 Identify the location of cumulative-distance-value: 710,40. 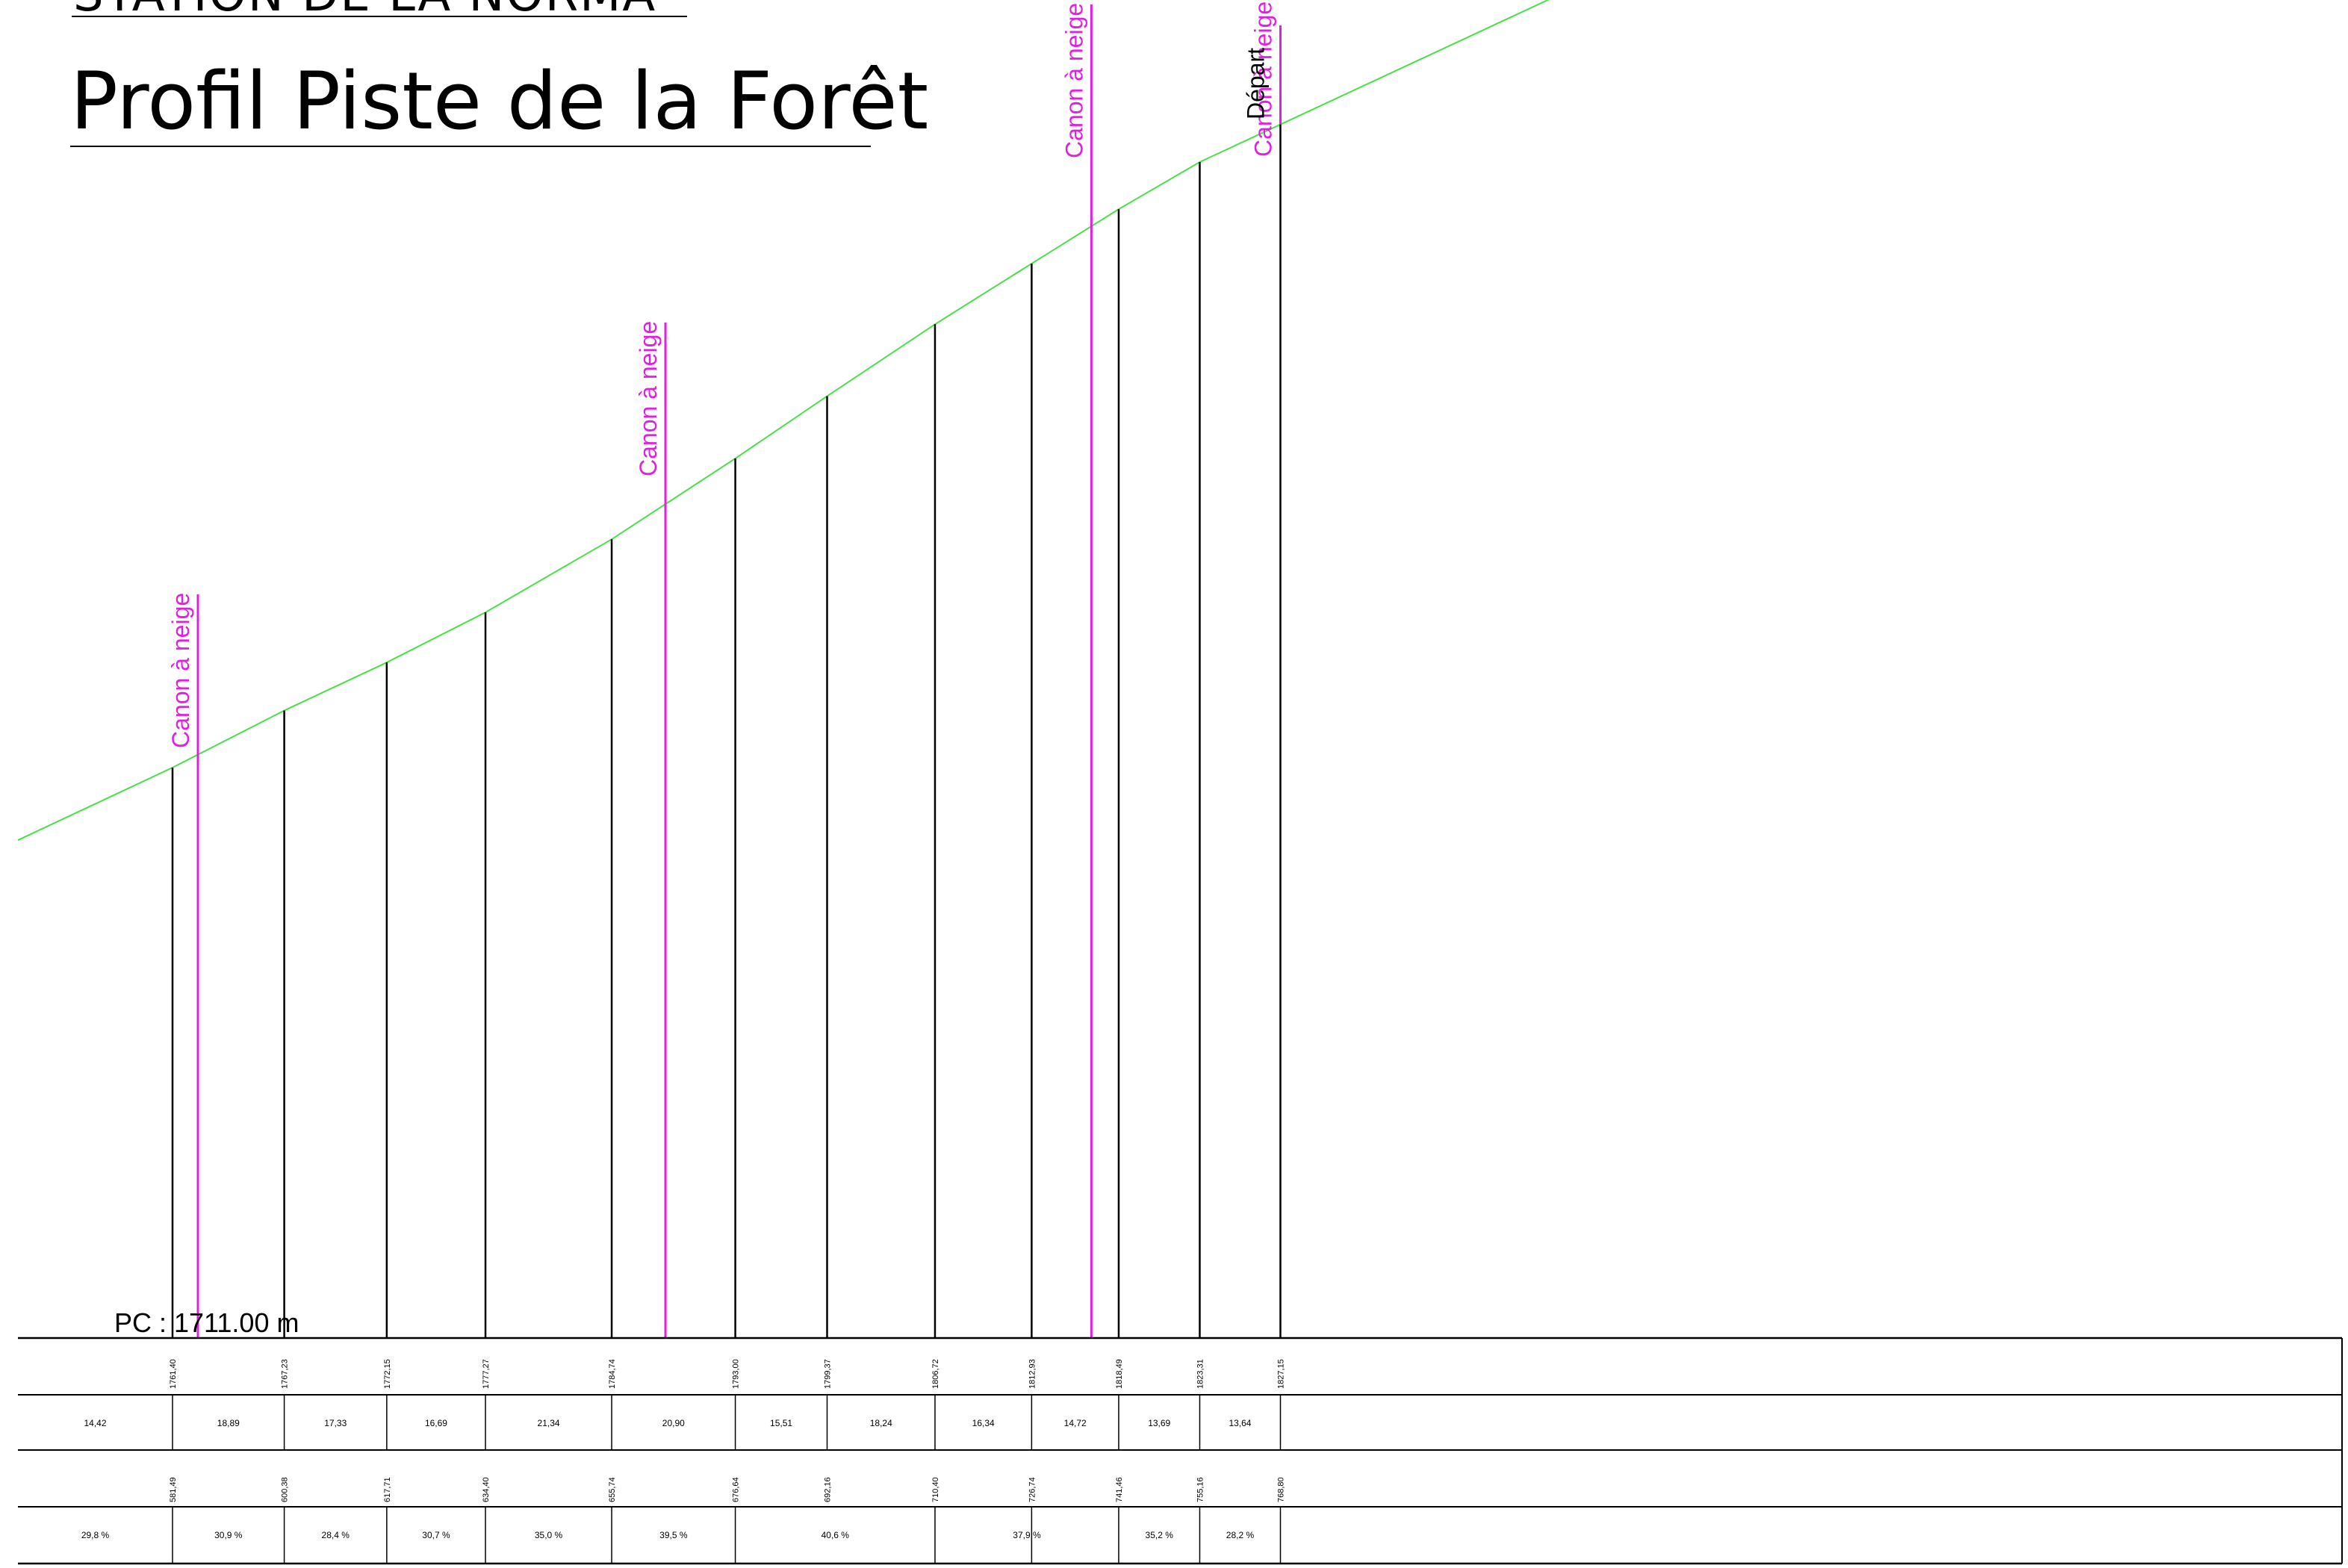
(935, 1489).